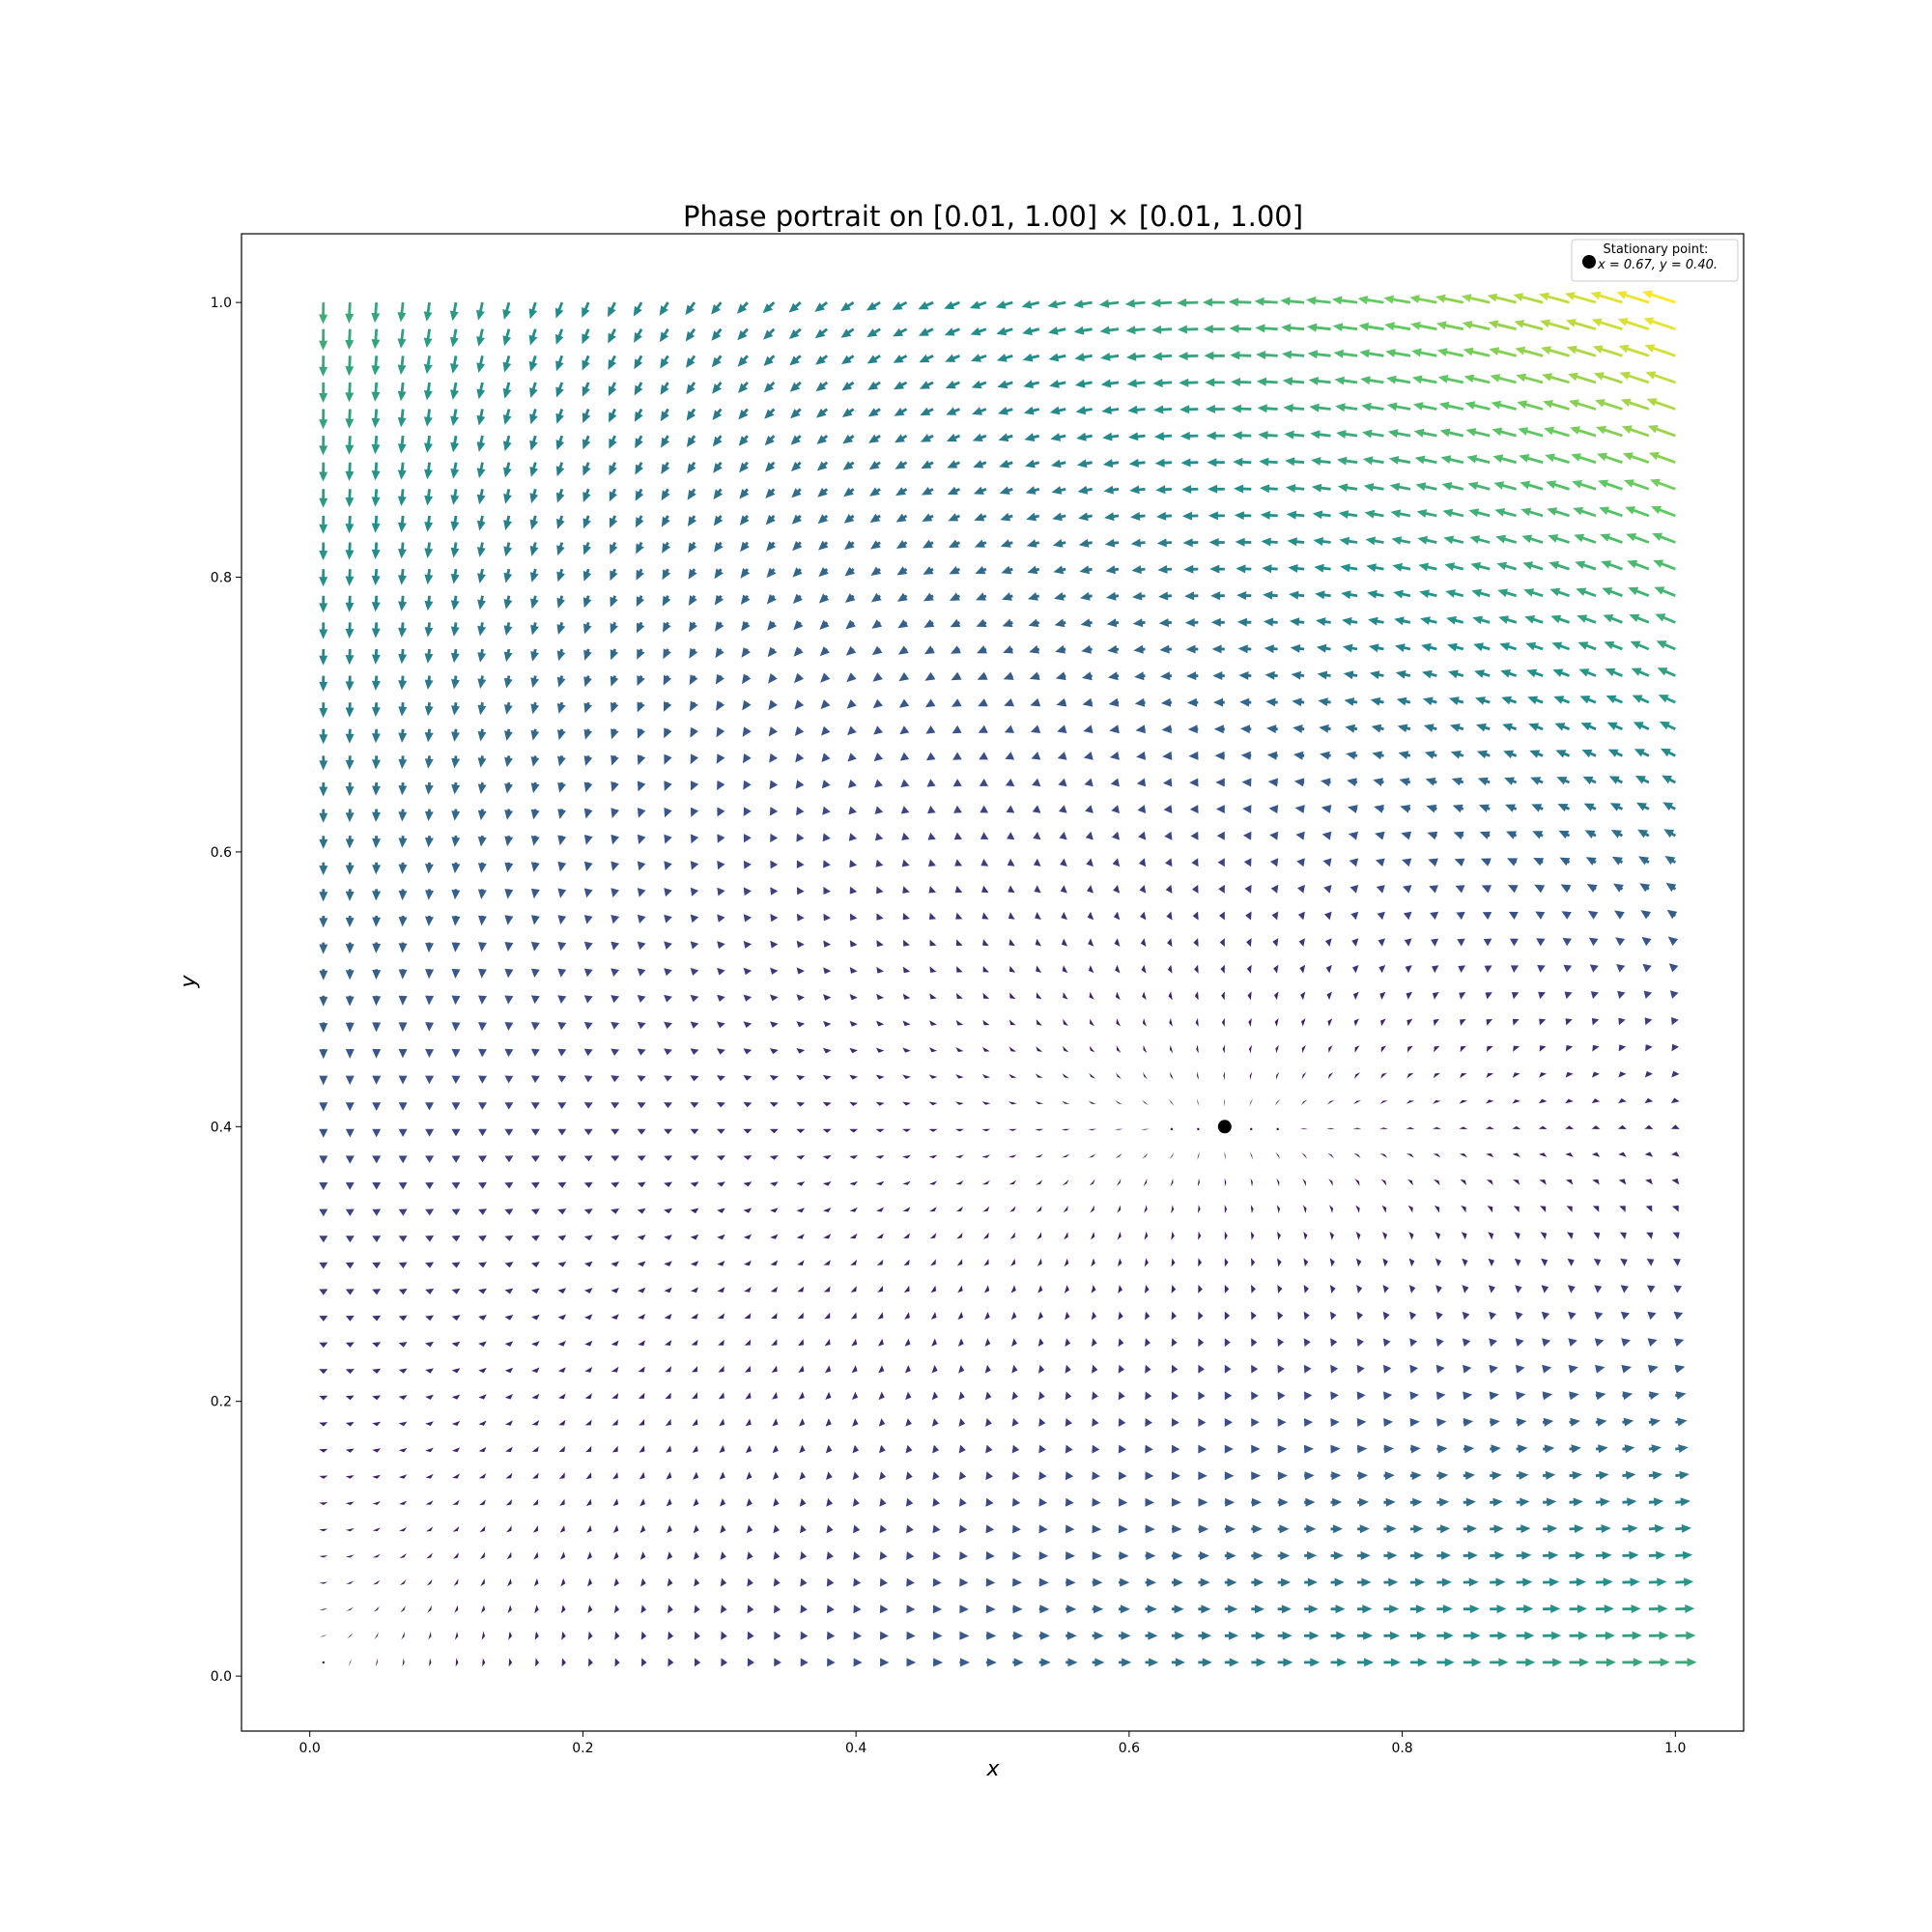  I want to click on y-tick-label: 0.8, so click(221, 578).